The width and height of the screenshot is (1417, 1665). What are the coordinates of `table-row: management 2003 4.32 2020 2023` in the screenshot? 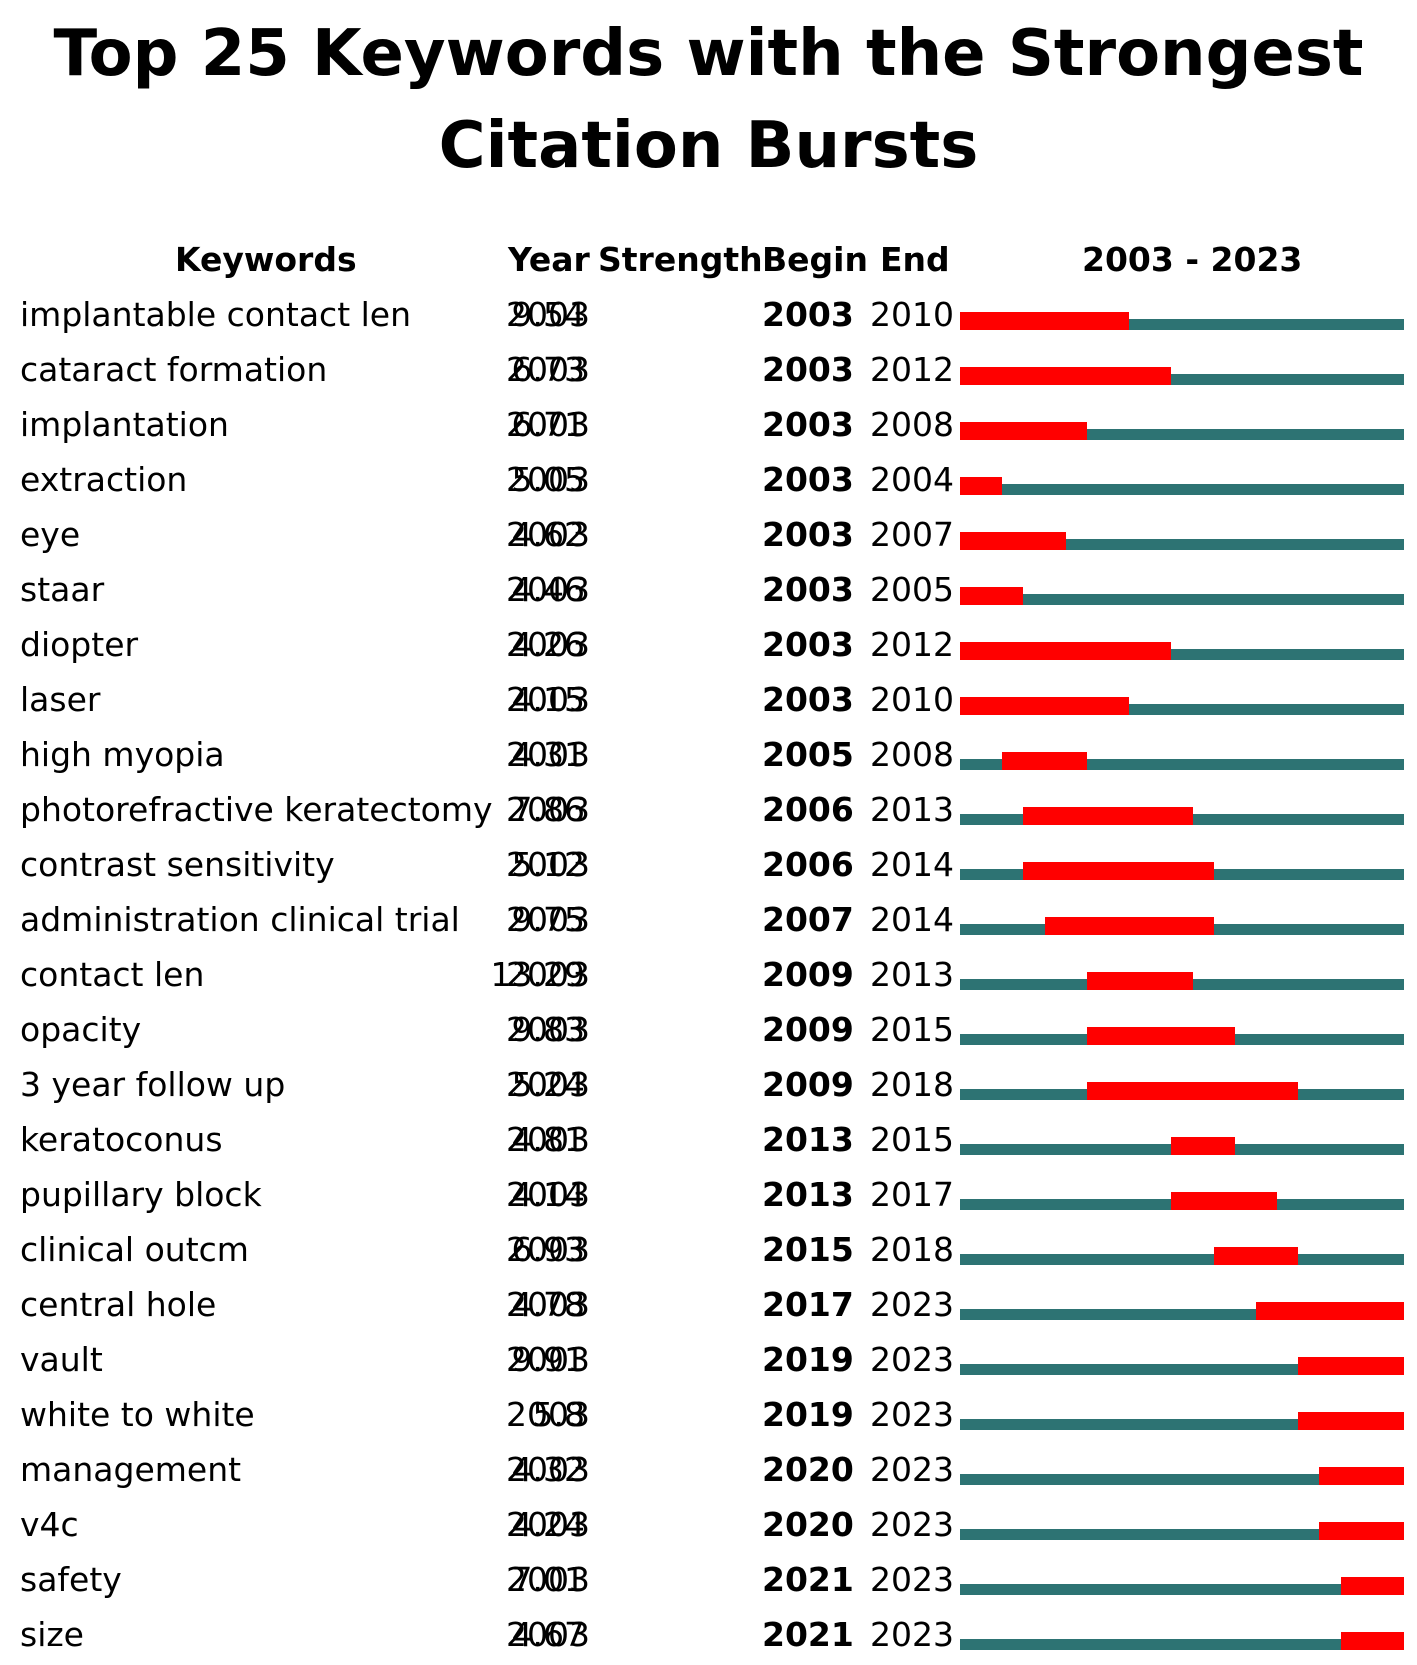 It's located at (708, 1469).